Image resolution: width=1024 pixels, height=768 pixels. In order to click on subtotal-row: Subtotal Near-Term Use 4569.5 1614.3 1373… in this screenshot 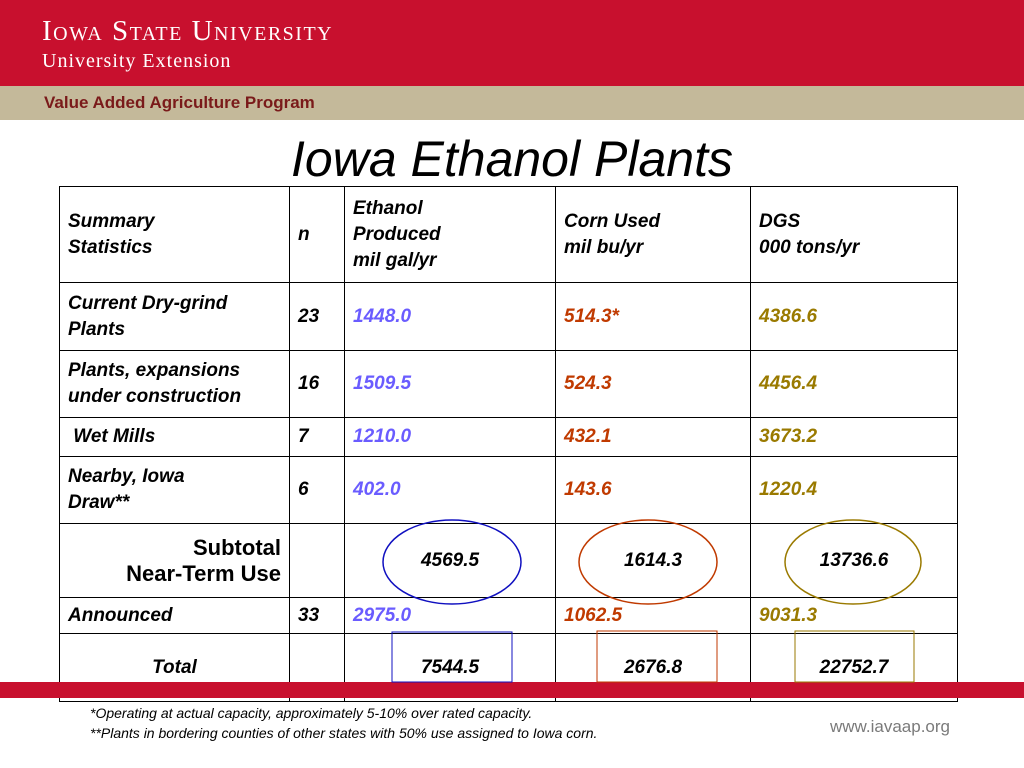, I will do `click(508, 560)`.